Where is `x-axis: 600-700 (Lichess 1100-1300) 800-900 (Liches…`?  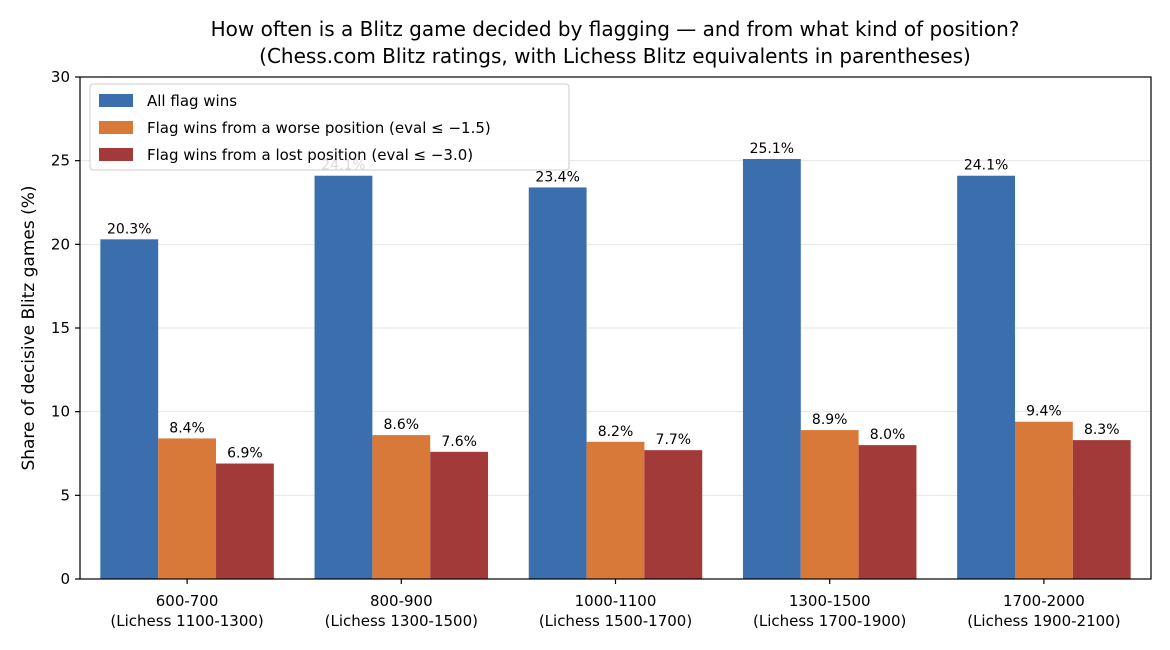 x-axis: 600-700 (Lichess 1100-1300) 800-900 (Liches… is located at coordinates (615, 604).